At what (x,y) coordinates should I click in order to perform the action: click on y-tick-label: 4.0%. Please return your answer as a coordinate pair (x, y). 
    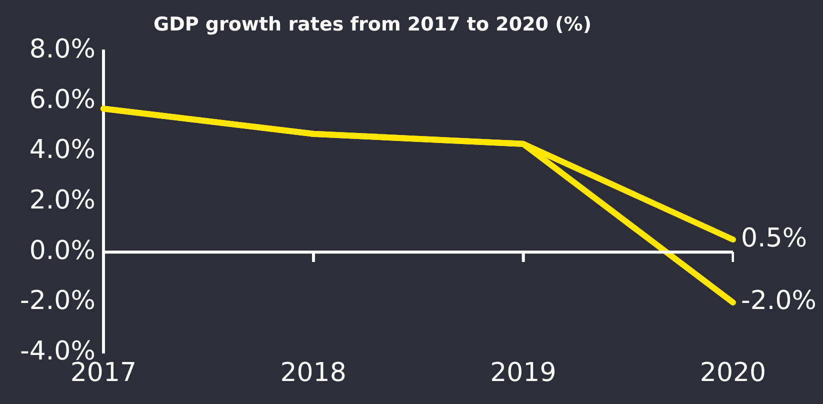
    Looking at the image, I should click on (62, 150).